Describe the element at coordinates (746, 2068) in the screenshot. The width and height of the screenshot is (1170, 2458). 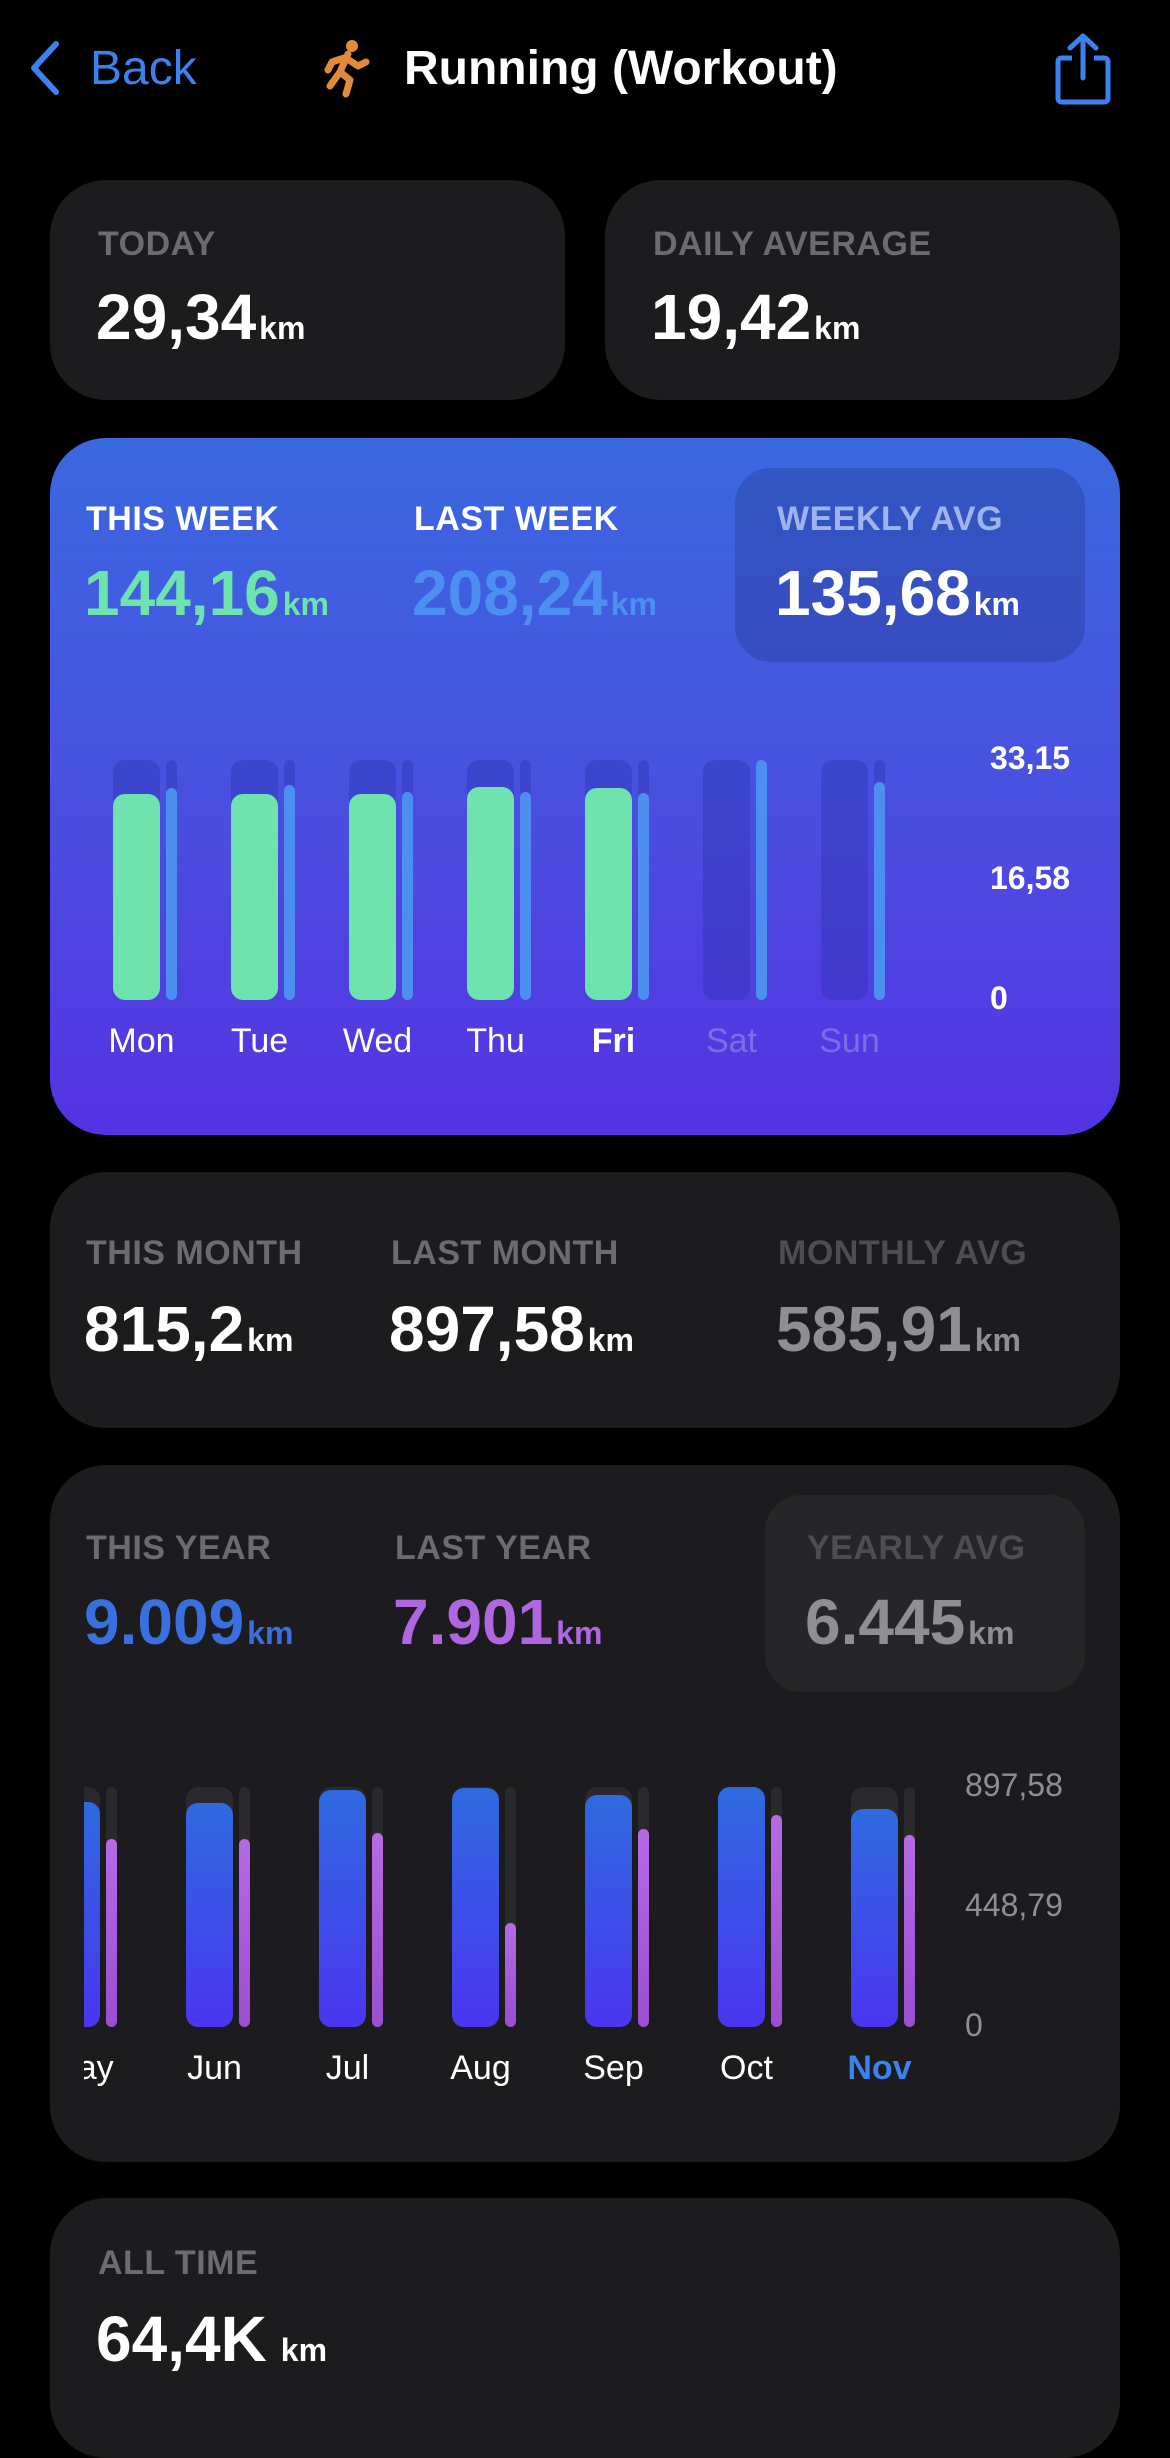
I see `x-label: Oct` at that location.